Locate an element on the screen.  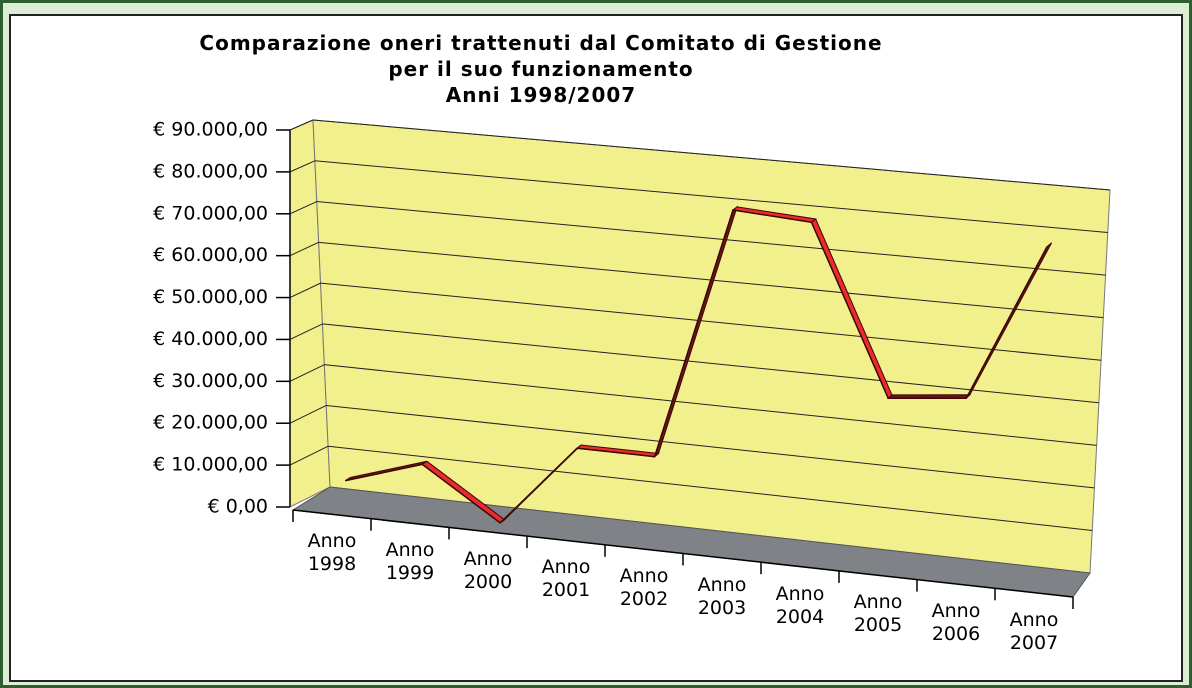
y-tick-label: € 10.000,00 is located at coordinates (210, 465).